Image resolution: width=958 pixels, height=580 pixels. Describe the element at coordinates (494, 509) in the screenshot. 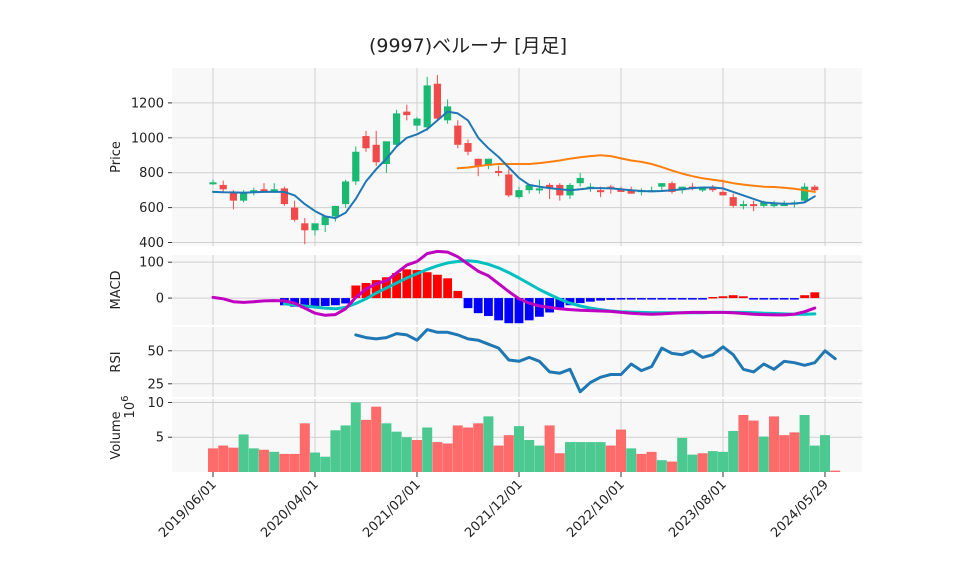

I see `x-tick-label: 2021/12/01` at that location.